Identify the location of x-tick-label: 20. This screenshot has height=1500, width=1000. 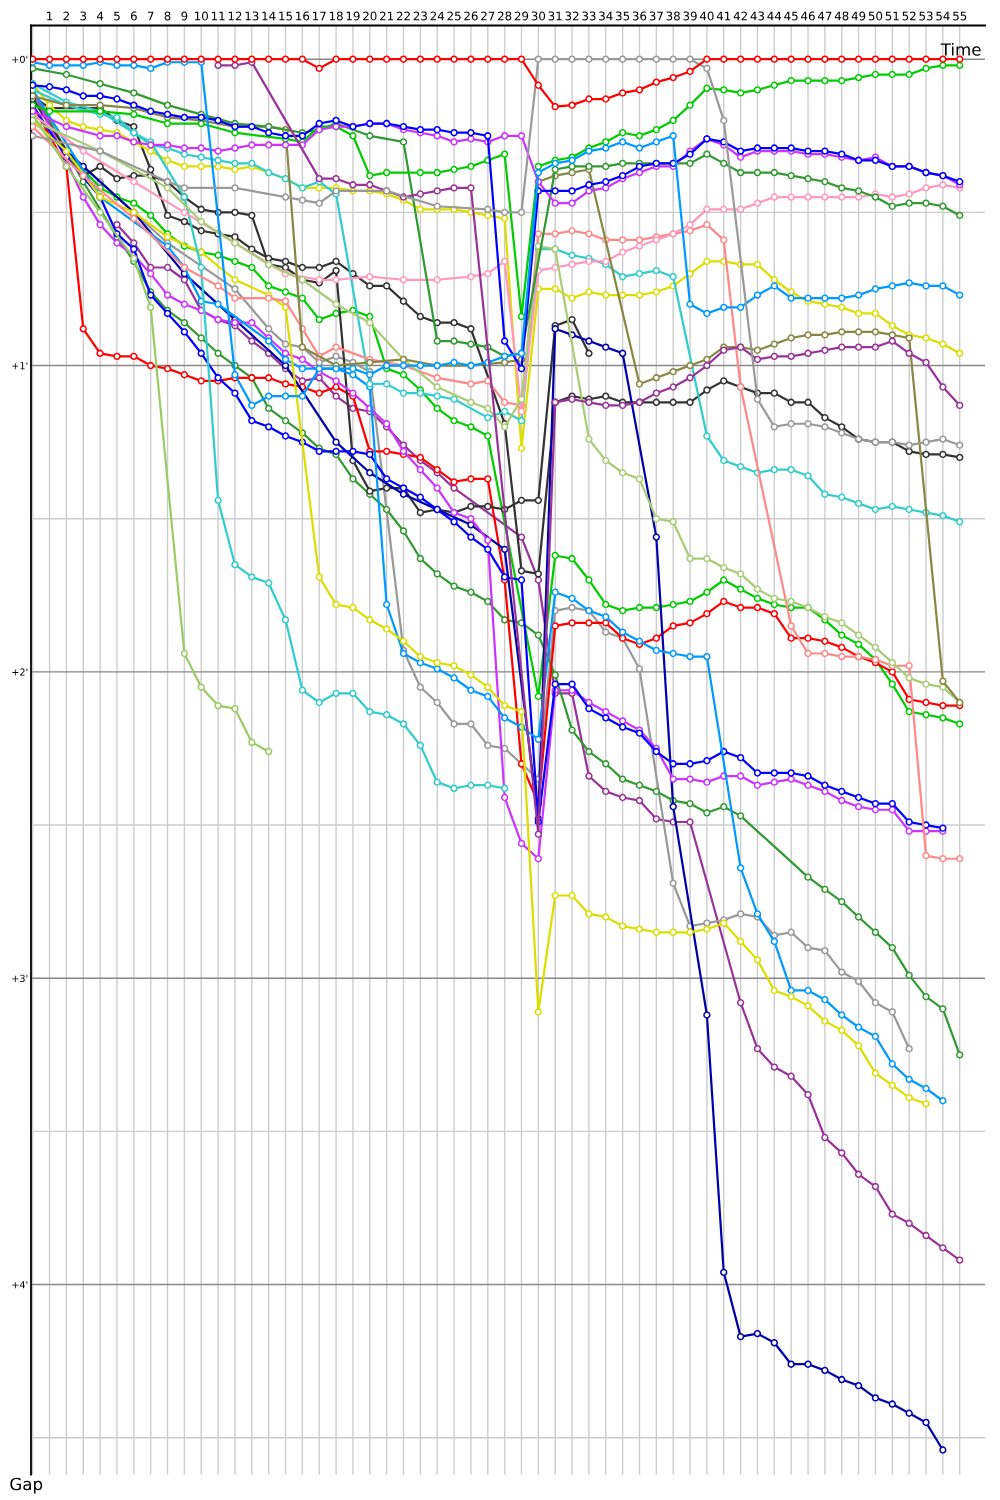
(370, 16).